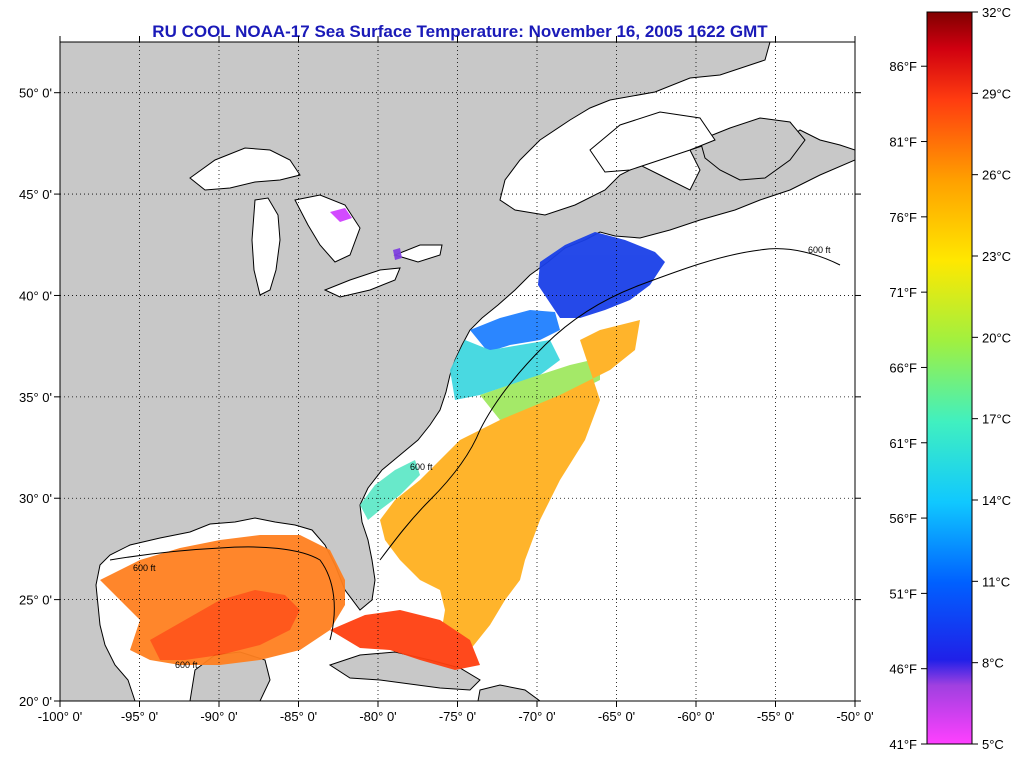 This screenshot has height=761, width=1016. Describe the element at coordinates (505, 370) in the screenshot. I see `sst-midatlantic-cyan` at that location.